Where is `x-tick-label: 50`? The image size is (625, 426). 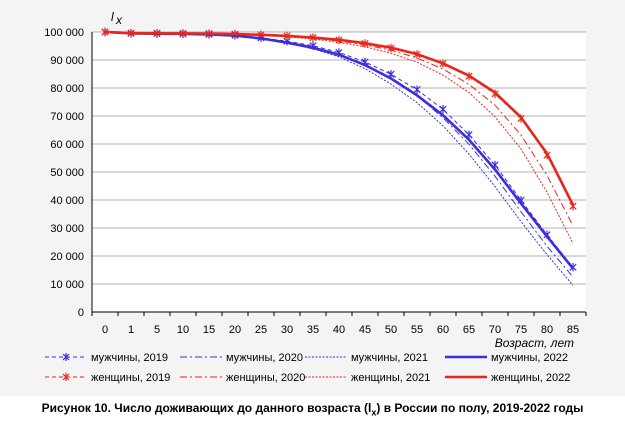
x-tick-label: 50 is located at coordinates (391, 330).